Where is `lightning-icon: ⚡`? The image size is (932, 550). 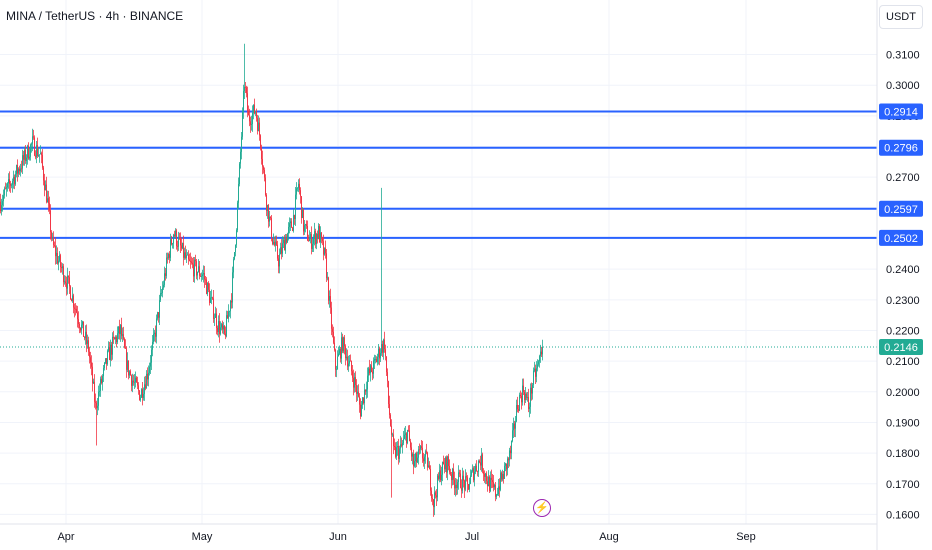
lightning-icon: ⚡ is located at coordinates (542, 508).